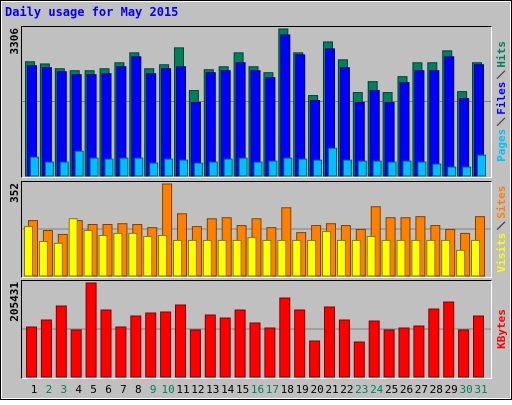 This screenshot has width=512, height=405. I want to click on y-max-label: 205431, so click(14, 302).